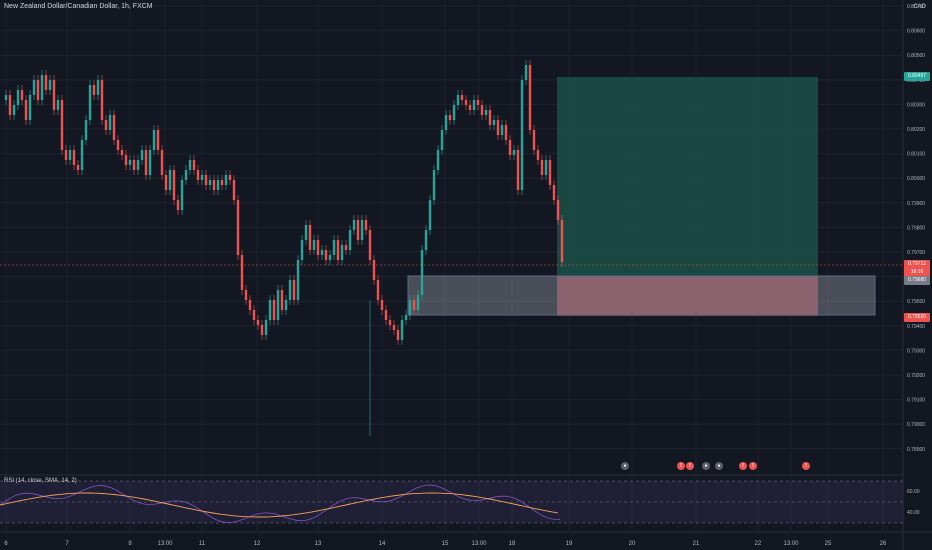  I want to click on rsi-tick-label: 40.00, so click(913, 513).